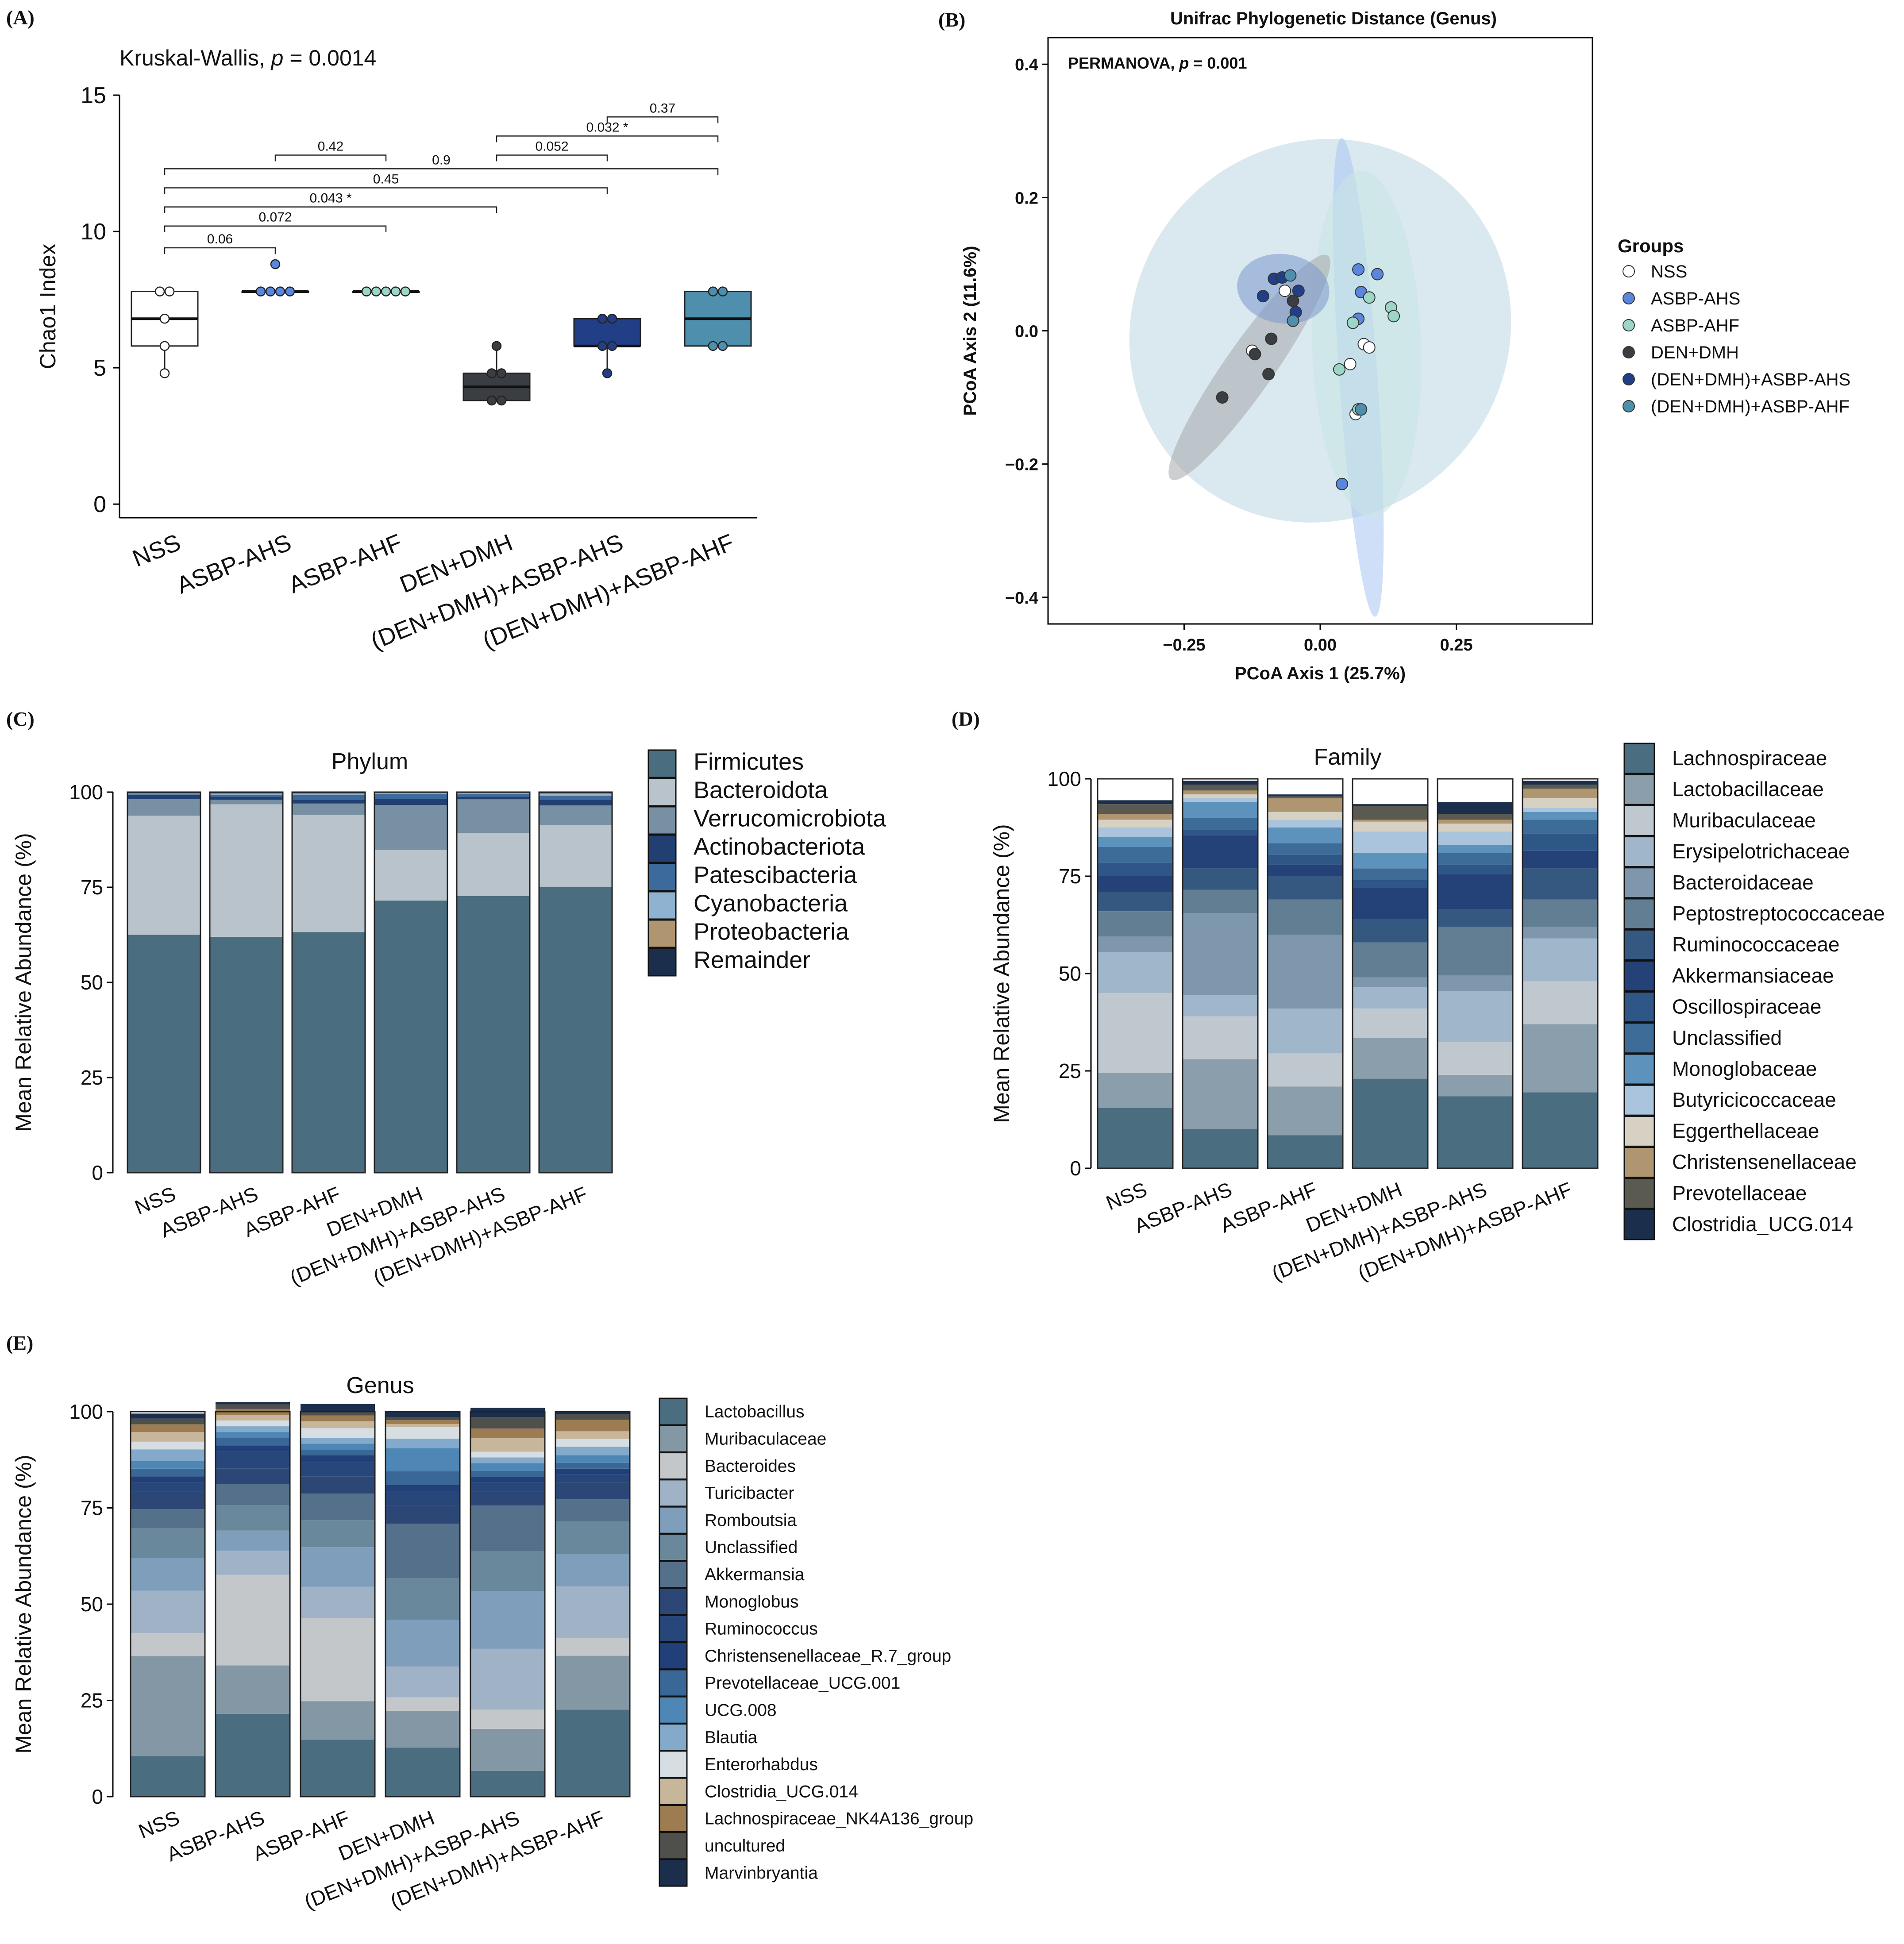  Describe the element at coordinates (592, 1753) in the screenshot. I see `bar-segment-lactobacillus` at that location.